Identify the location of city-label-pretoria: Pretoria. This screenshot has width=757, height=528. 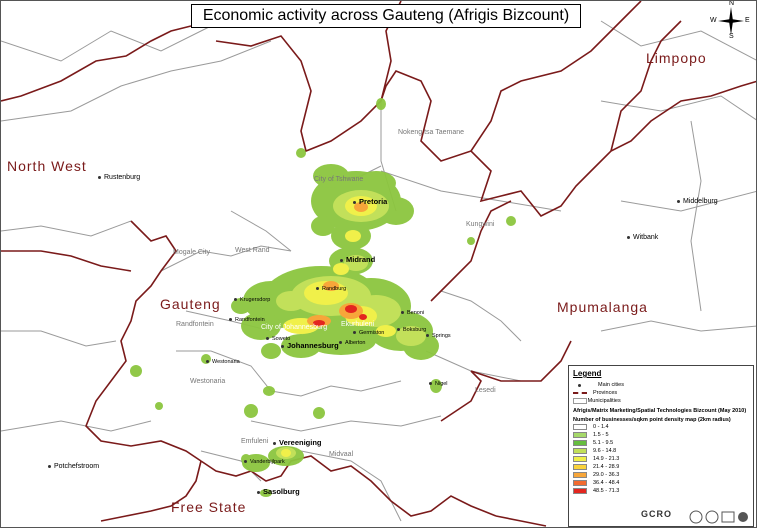
(370, 201).